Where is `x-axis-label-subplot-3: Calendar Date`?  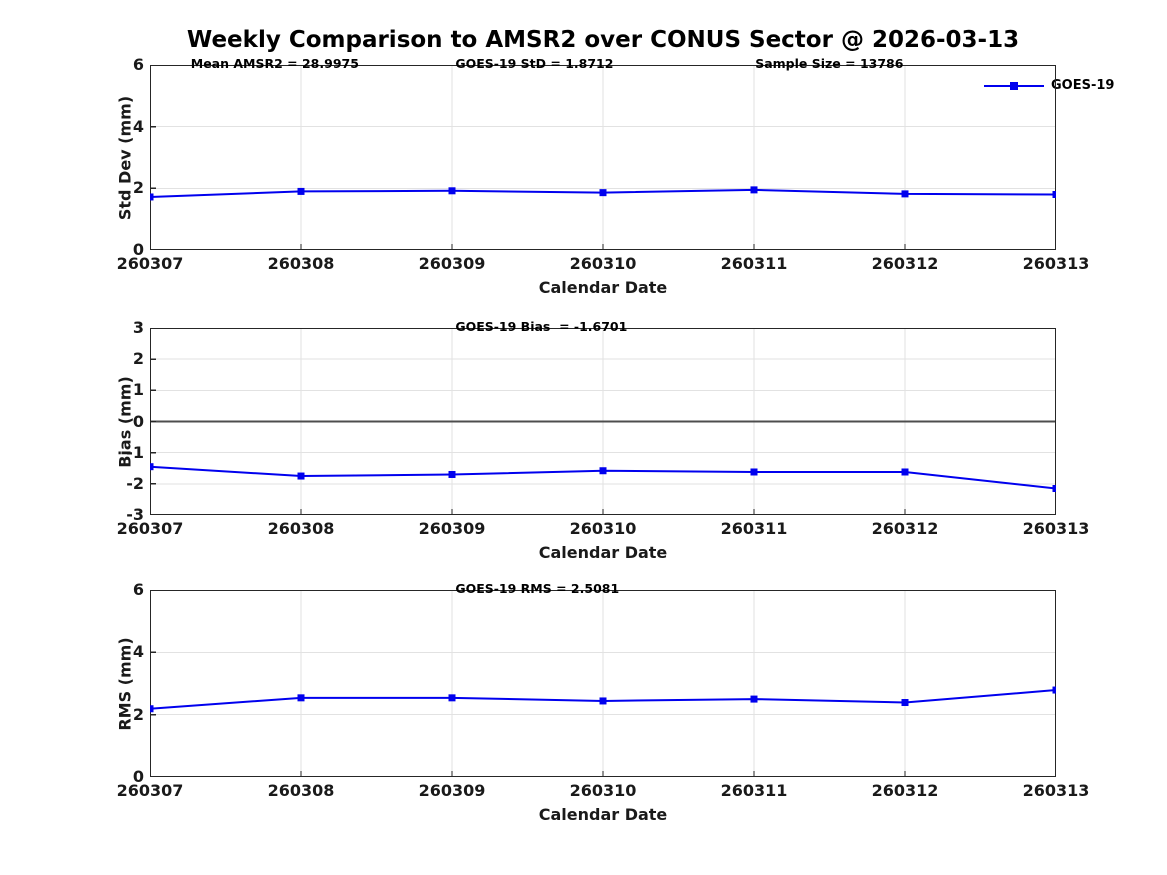
x-axis-label-subplot-3: Calendar Date is located at coordinates (603, 814).